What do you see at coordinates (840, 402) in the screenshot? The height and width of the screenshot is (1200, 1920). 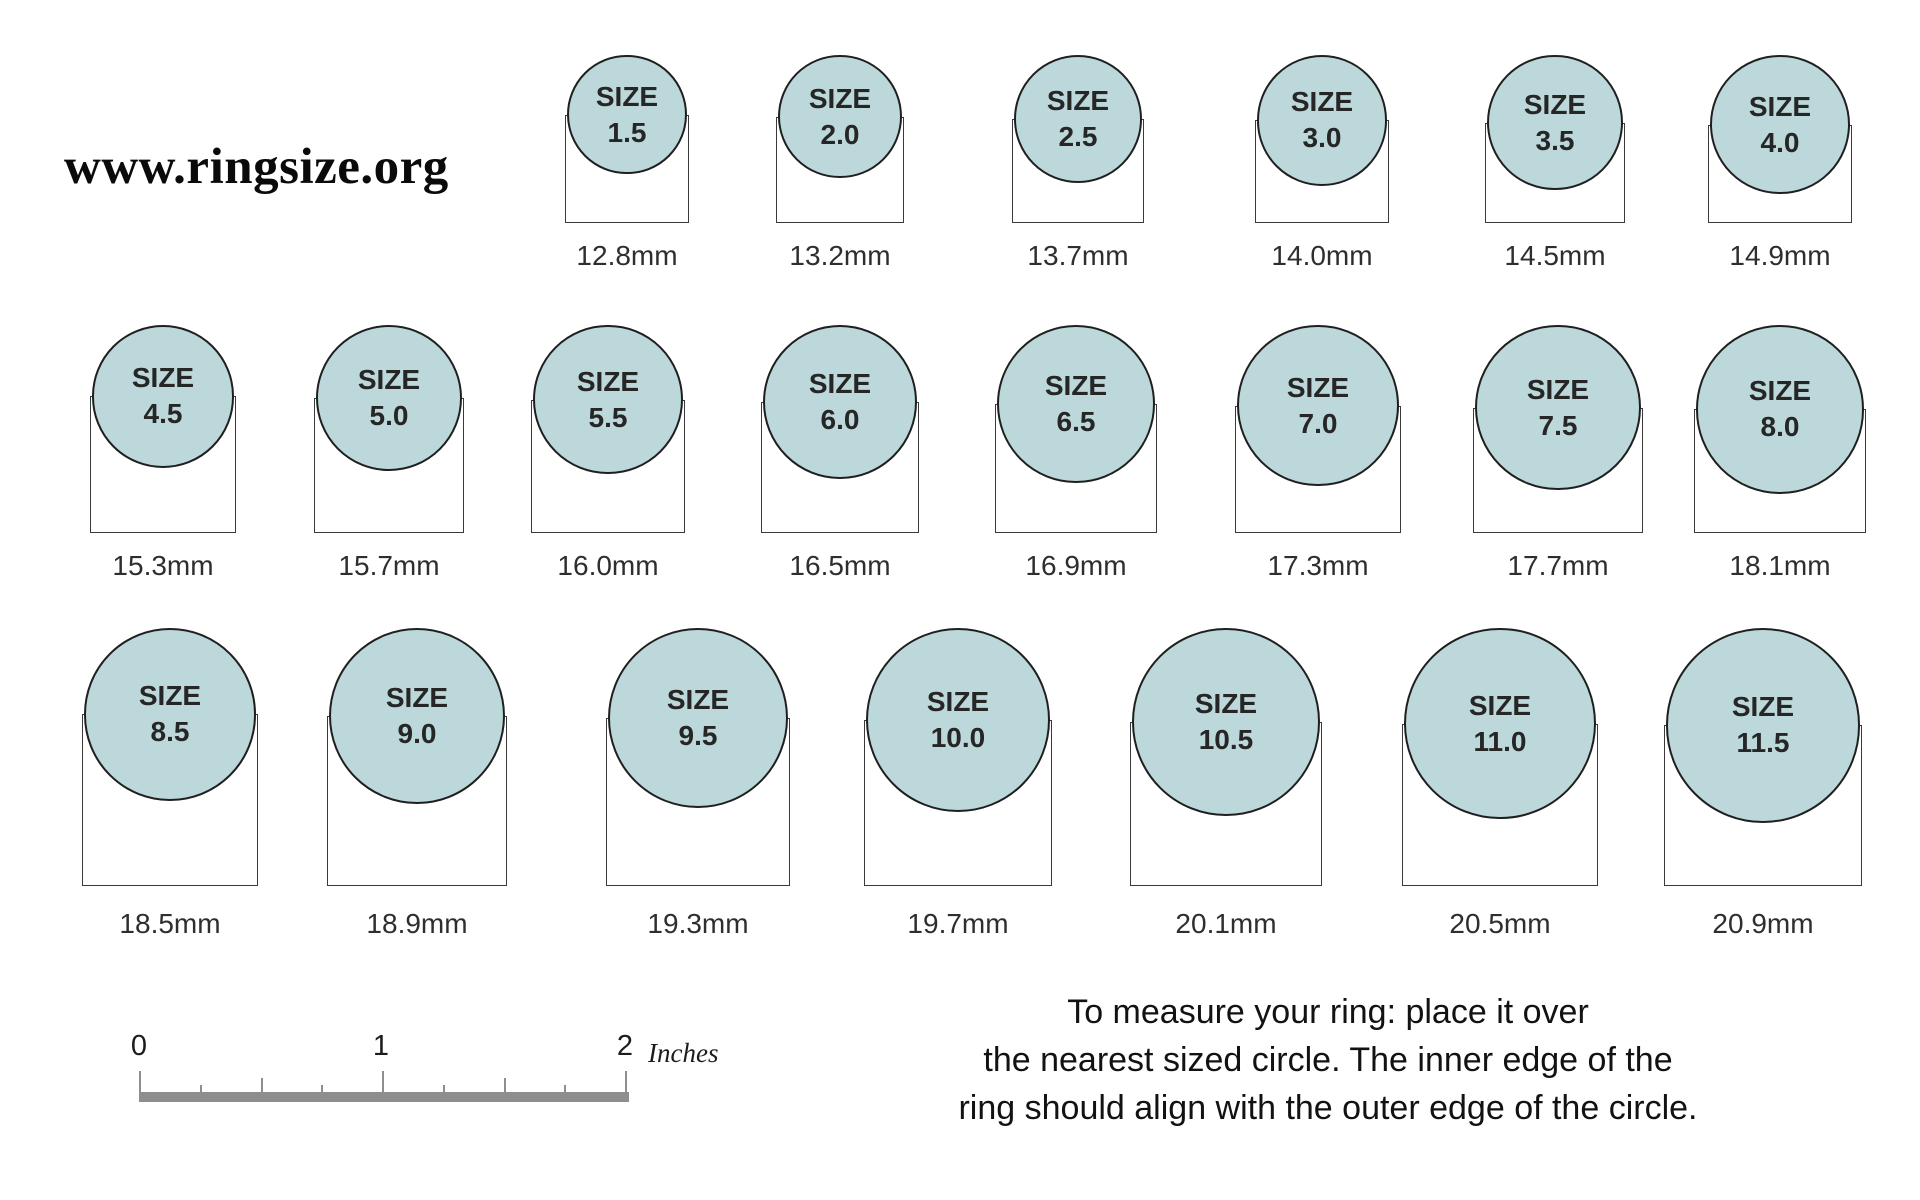 I see `ring-circle: SIZE 6.0` at bounding box center [840, 402].